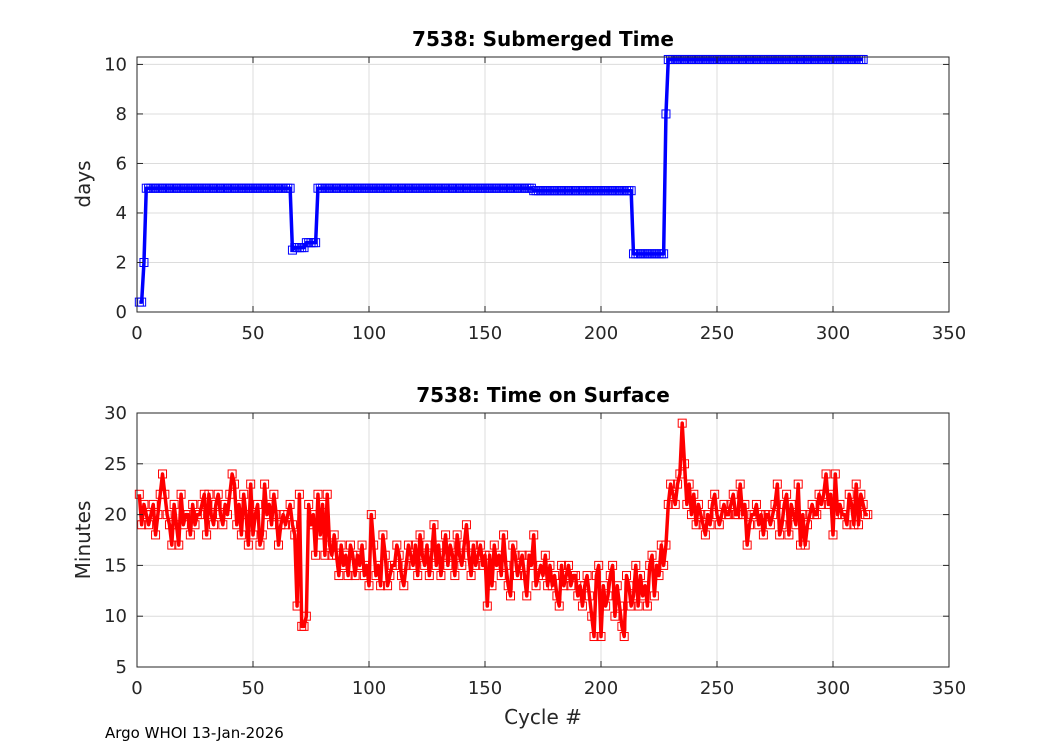 The image size is (1050, 750). What do you see at coordinates (121, 114) in the screenshot?
I see `submerged-y-tick-label: 8` at bounding box center [121, 114].